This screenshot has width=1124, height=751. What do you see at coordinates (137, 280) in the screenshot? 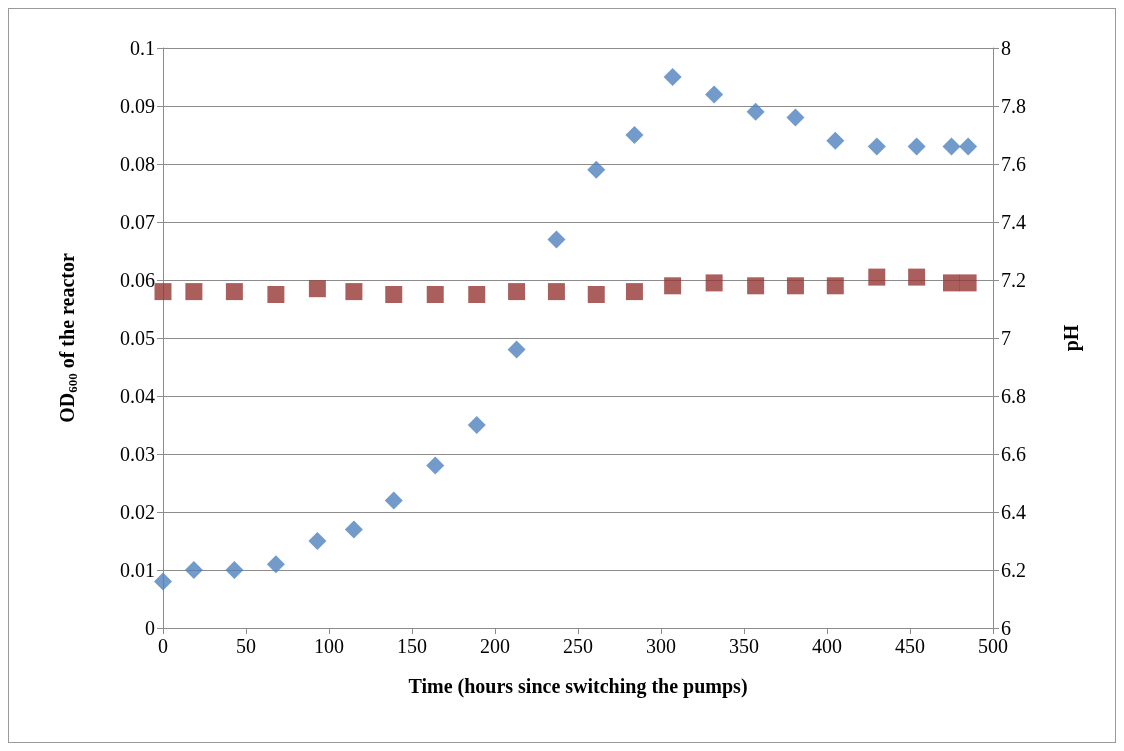
I see `y-tick-label: 0.06` at bounding box center [137, 280].